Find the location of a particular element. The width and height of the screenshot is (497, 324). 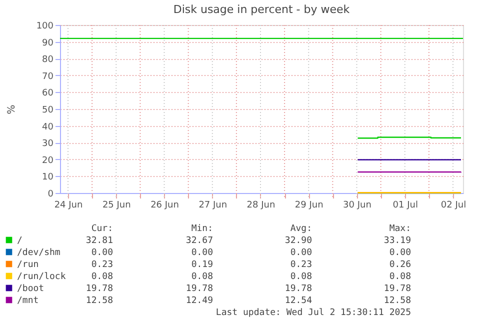

legend-label: /boot is located at coordinates (30, 289).